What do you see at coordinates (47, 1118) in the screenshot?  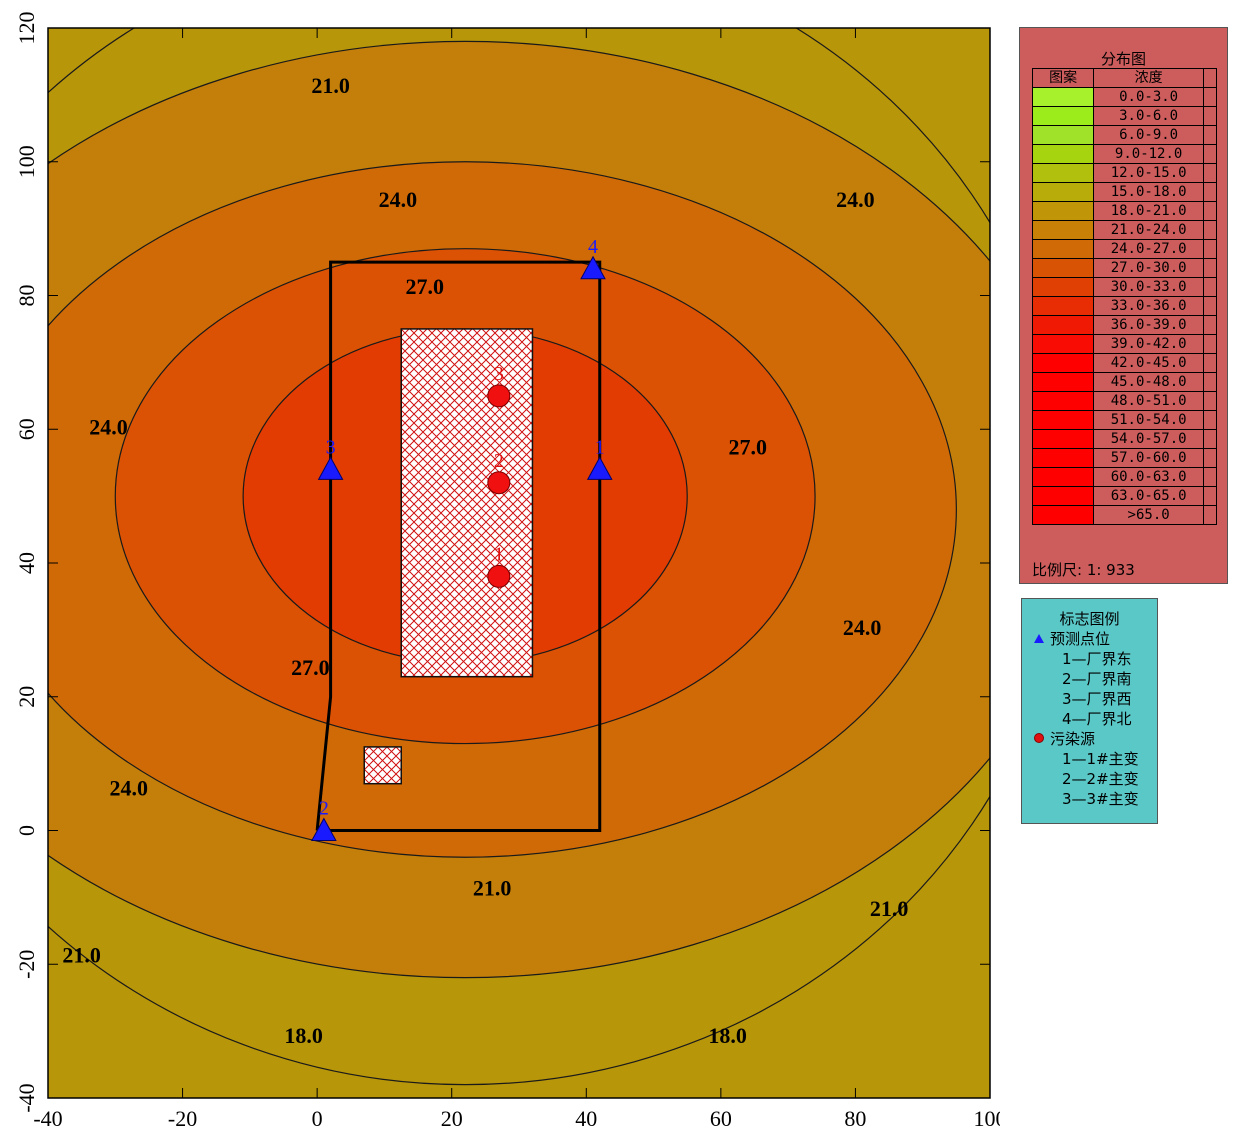 I see `x-tick-label: -40` at bounding box center [47, 1118].